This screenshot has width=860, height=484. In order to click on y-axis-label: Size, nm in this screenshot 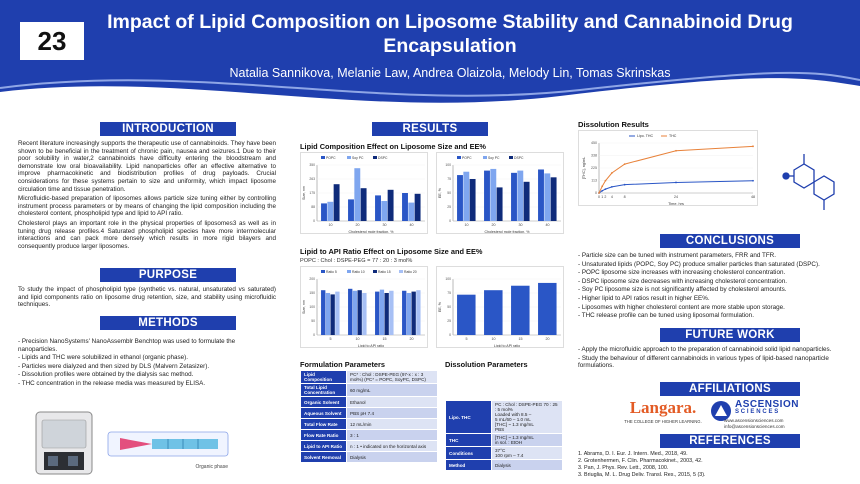, I will do `click(304, 307)`.